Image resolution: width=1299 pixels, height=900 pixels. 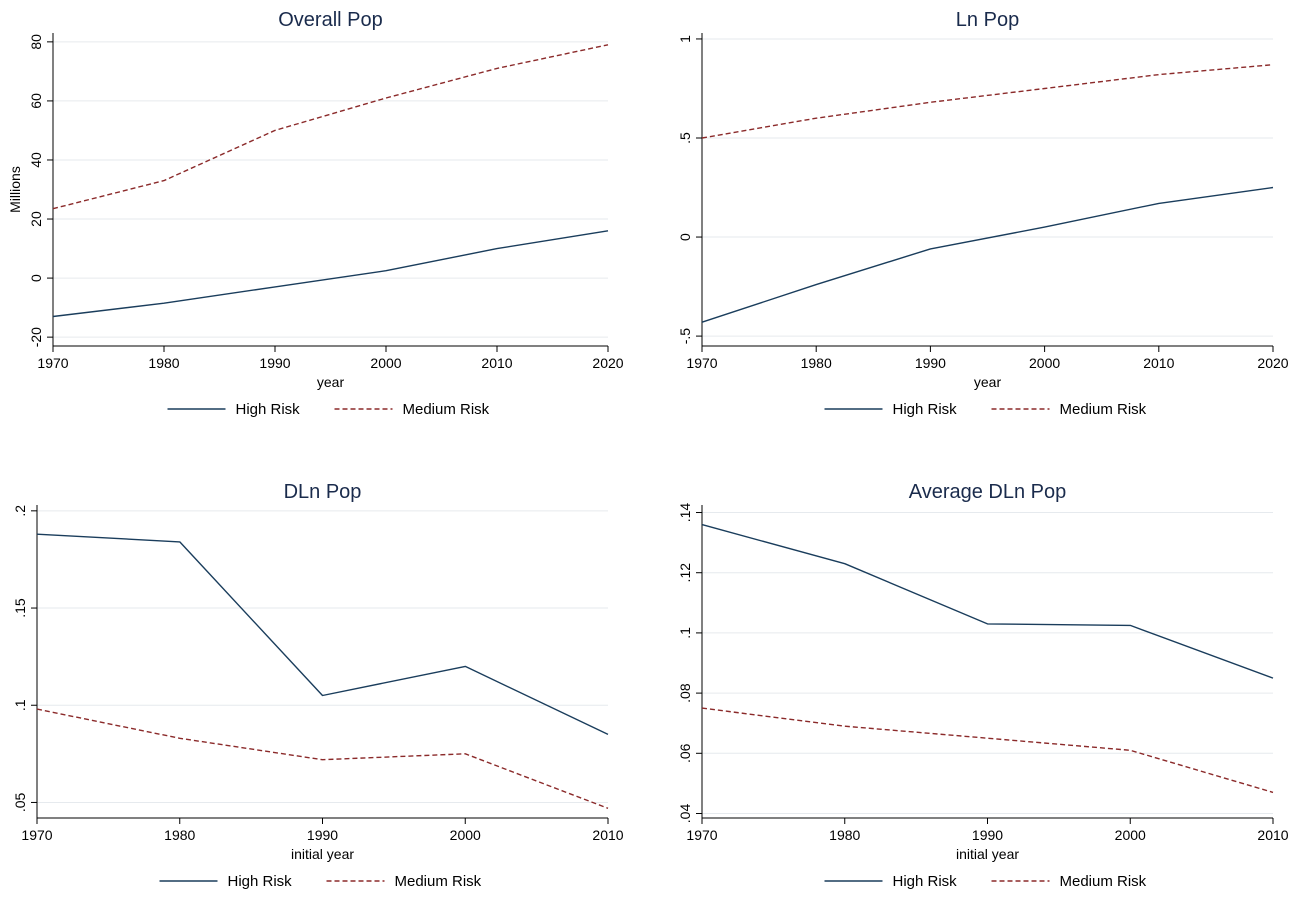 What do you see at coordinates (685, 573) in the screenshot?
I see `y-tick-label: .12` at bounding box center [685, 573].